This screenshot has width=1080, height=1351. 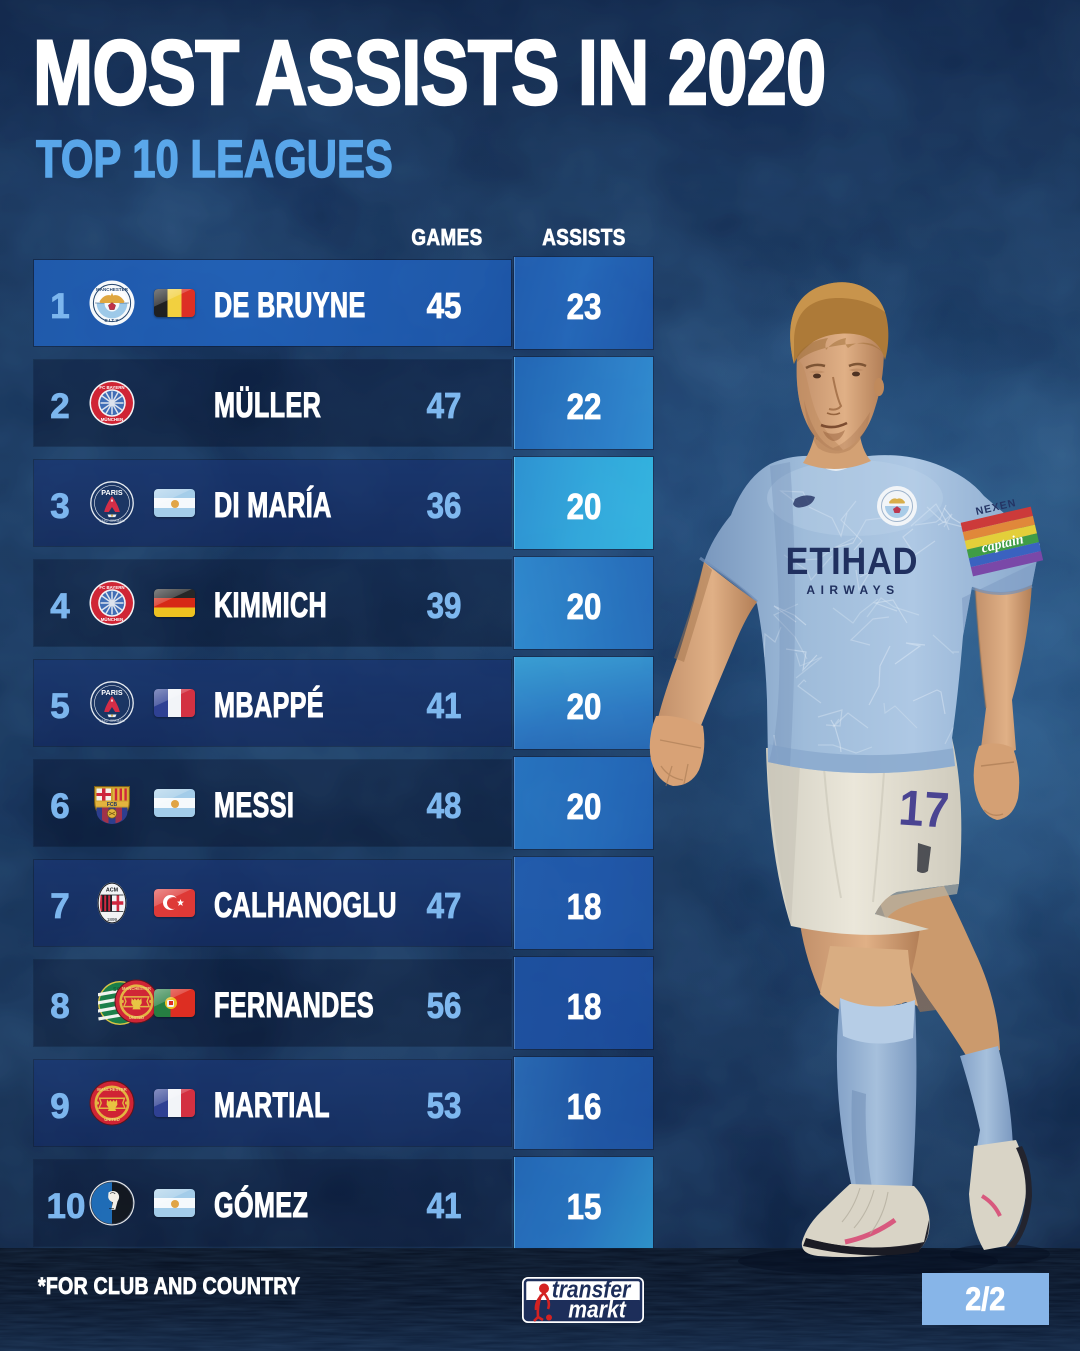 I want to click on svg-text: markt, so click(x=597, y=1309).